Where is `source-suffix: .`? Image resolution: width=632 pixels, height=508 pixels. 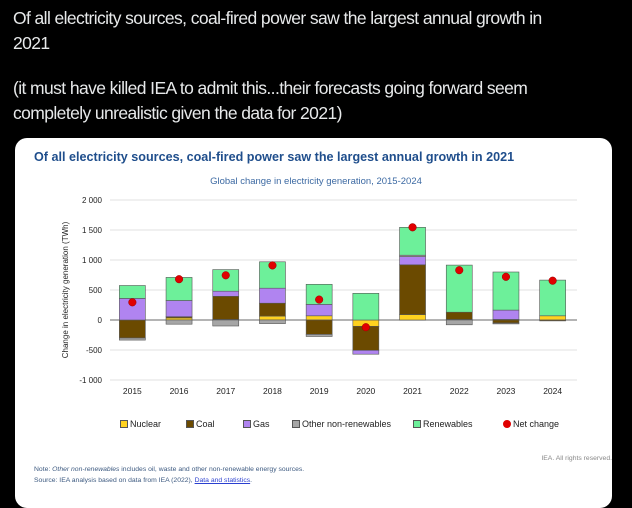 source-suffix: . is located at coordinates (251, 480).